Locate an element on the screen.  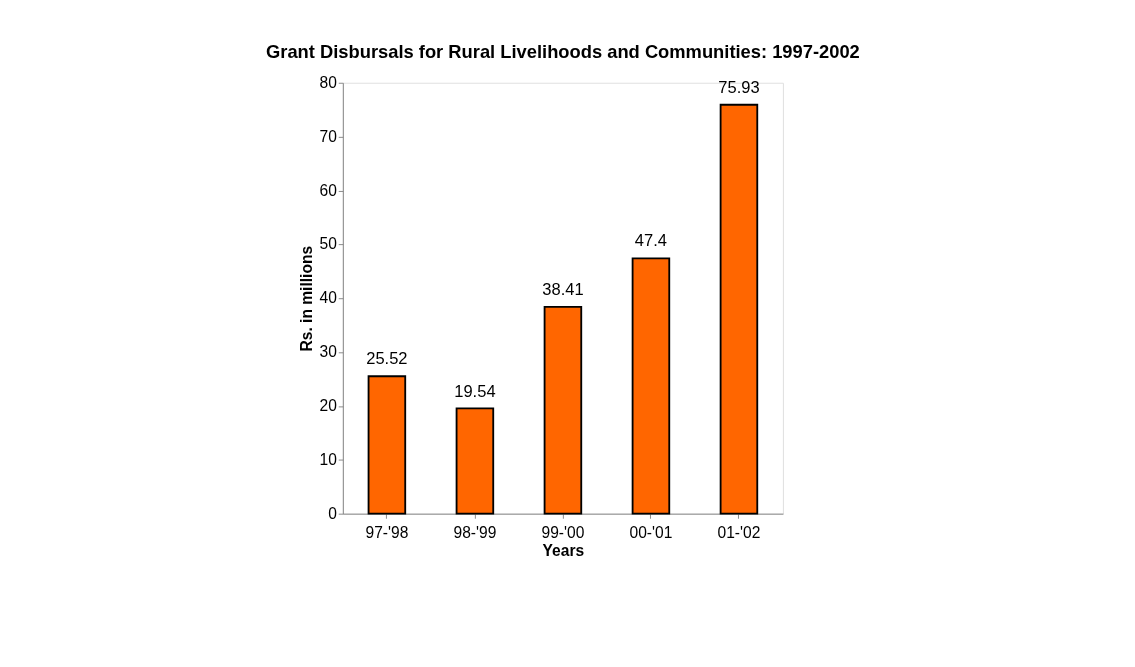
y-tick-label: 30 is located at coordinates (328, 352).